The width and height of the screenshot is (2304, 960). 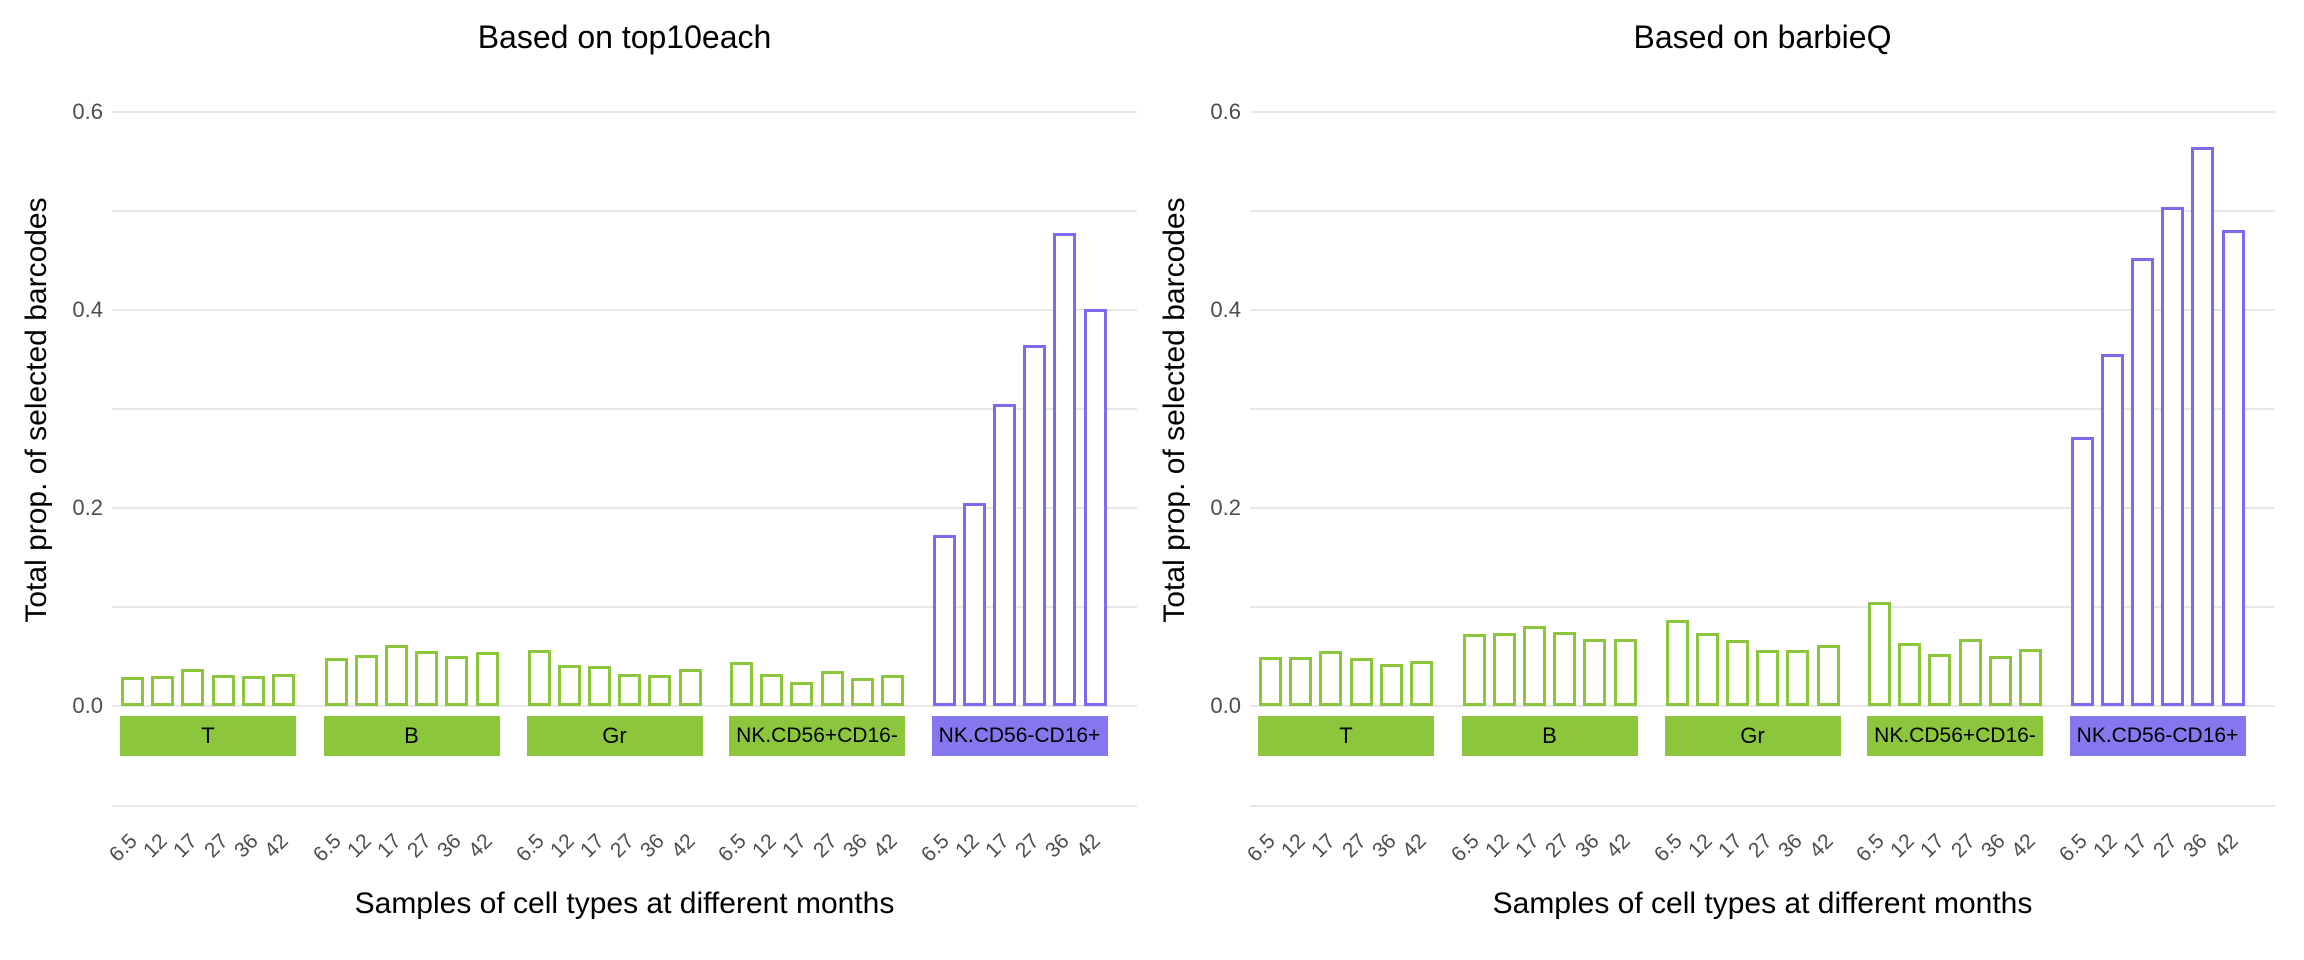 What do you see at coordinates (1346, 736) in the screenshot?
I see `facet-strip-T: T` at bounding box center [1346, 736].